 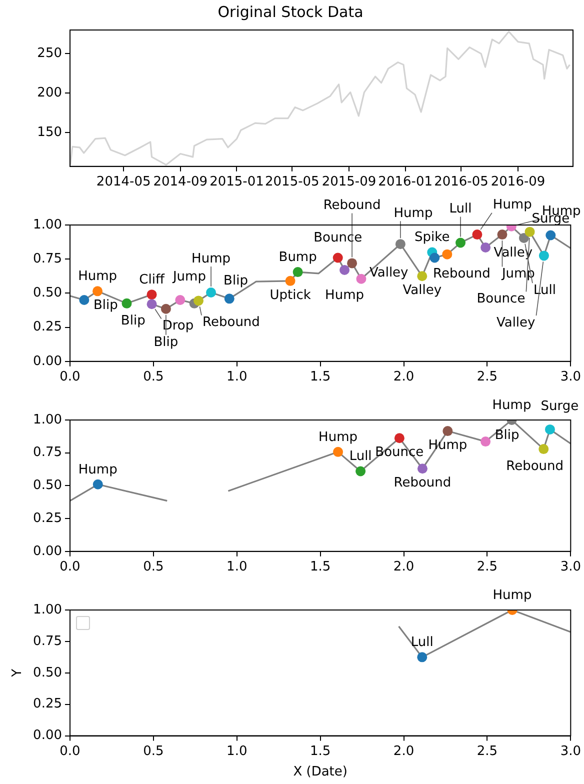 What do you see at coordinates (123, 182) in the screenshot?
I see `x-tick-label: 2014-05` at bounding box center [123, 182].